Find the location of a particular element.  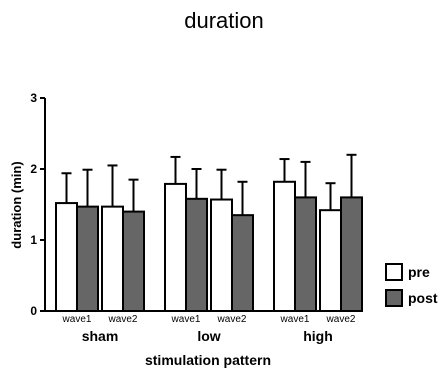

legend: pre post is located at coordinates (412, 285).